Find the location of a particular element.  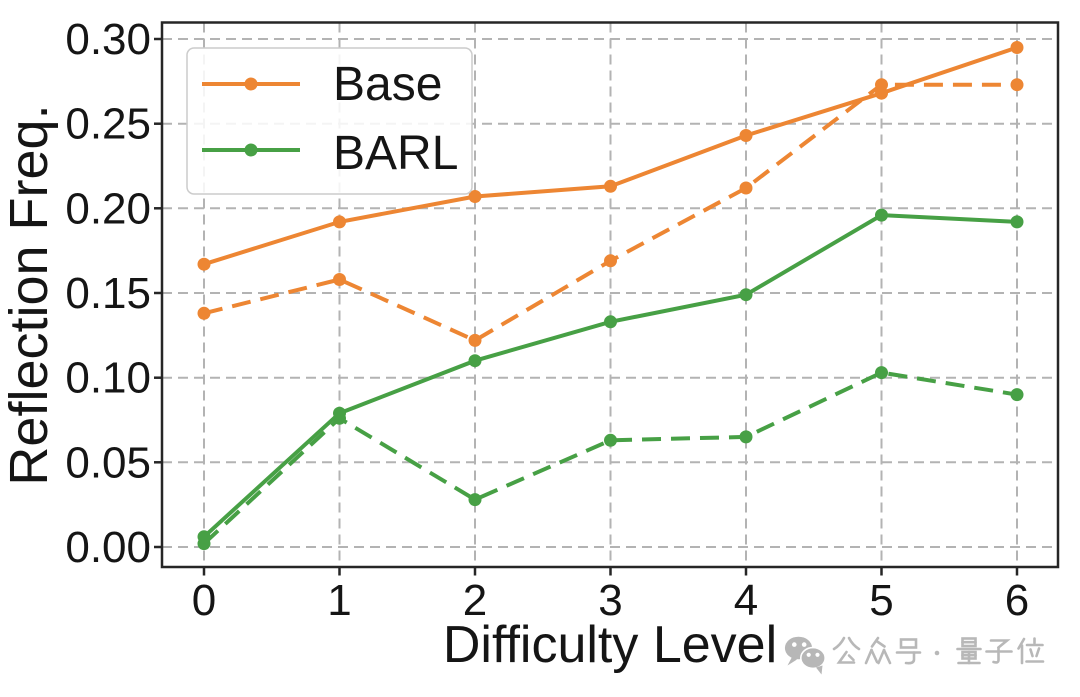

svg-text: 0.30 is located at coordinates (108, 39).